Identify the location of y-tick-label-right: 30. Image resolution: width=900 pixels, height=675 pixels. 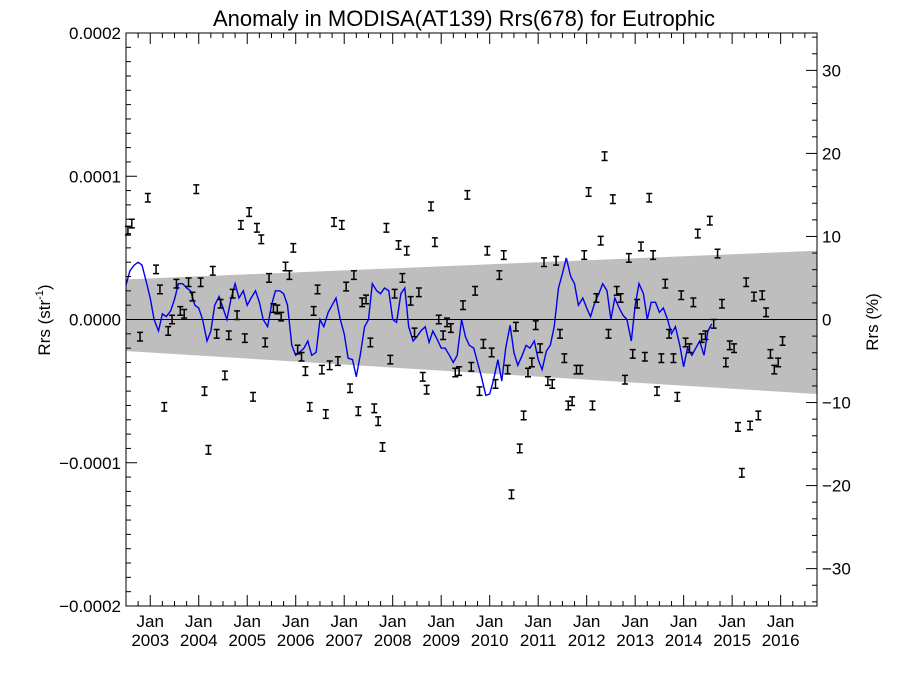
(831, 70).